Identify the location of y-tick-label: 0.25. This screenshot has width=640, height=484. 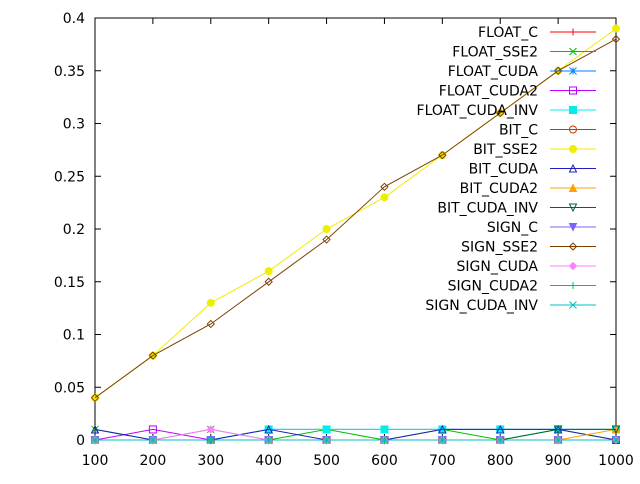
(69, 177).